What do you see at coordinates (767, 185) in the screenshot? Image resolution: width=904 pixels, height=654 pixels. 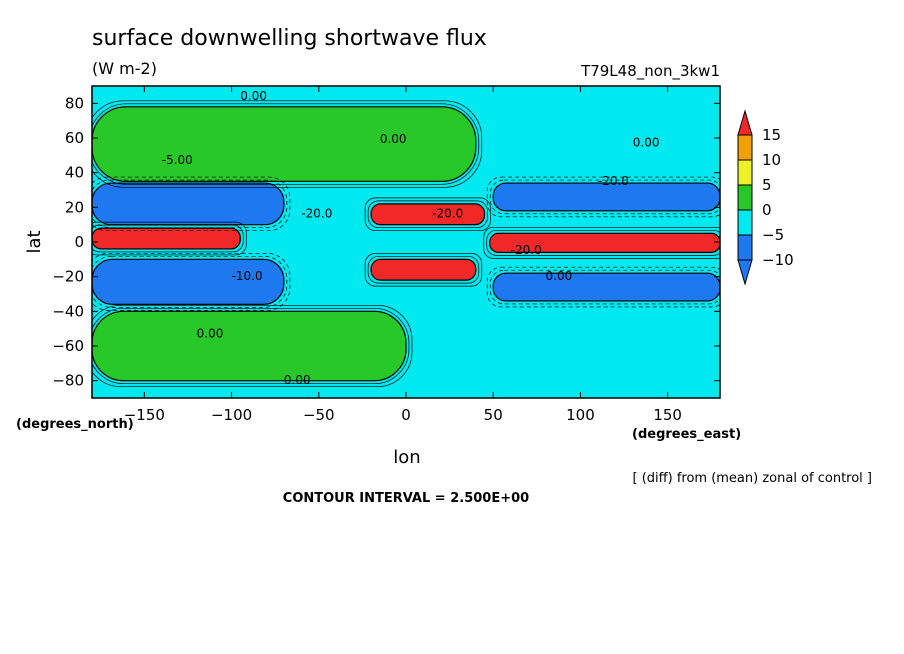 I see `colorbar-level-label: 5` at bounding box center [767, 185].